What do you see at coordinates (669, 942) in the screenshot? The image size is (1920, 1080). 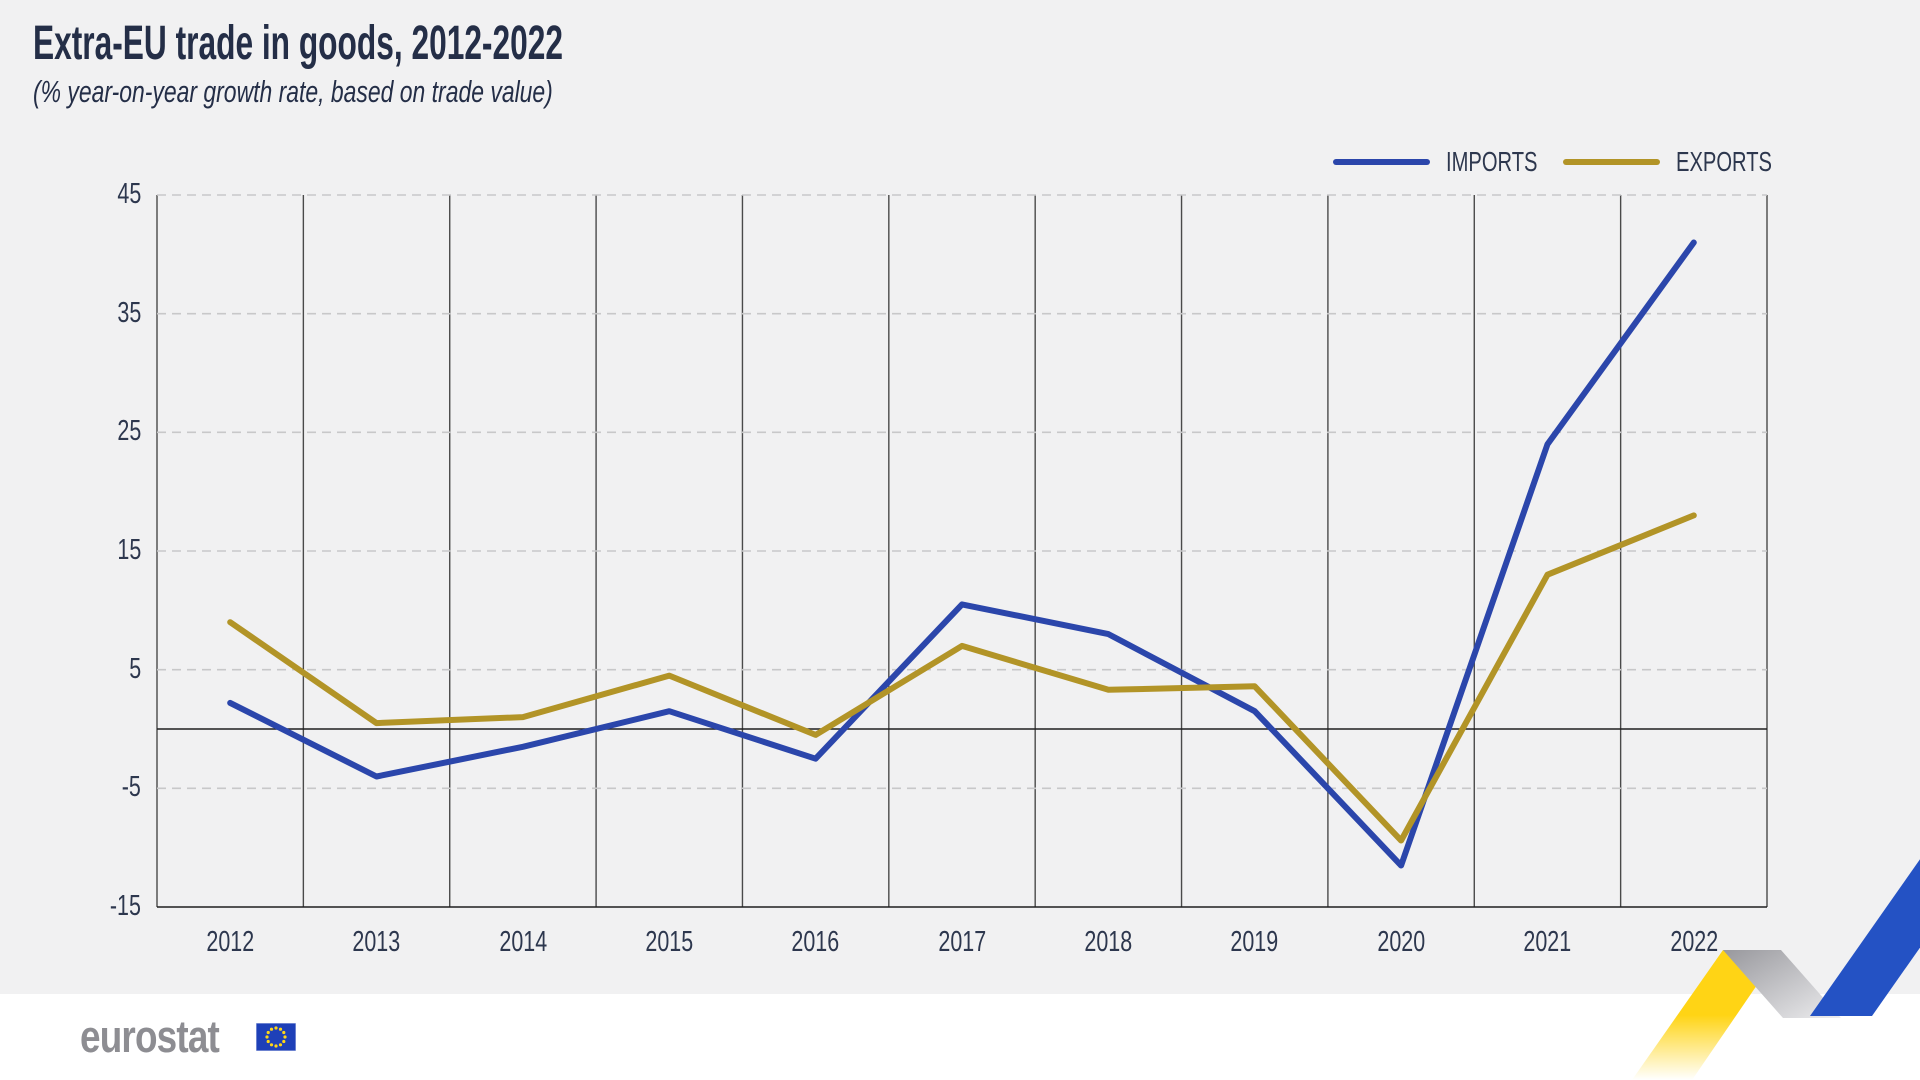 I see `x-axis-label: 2015` at bounding box center [669, 942].